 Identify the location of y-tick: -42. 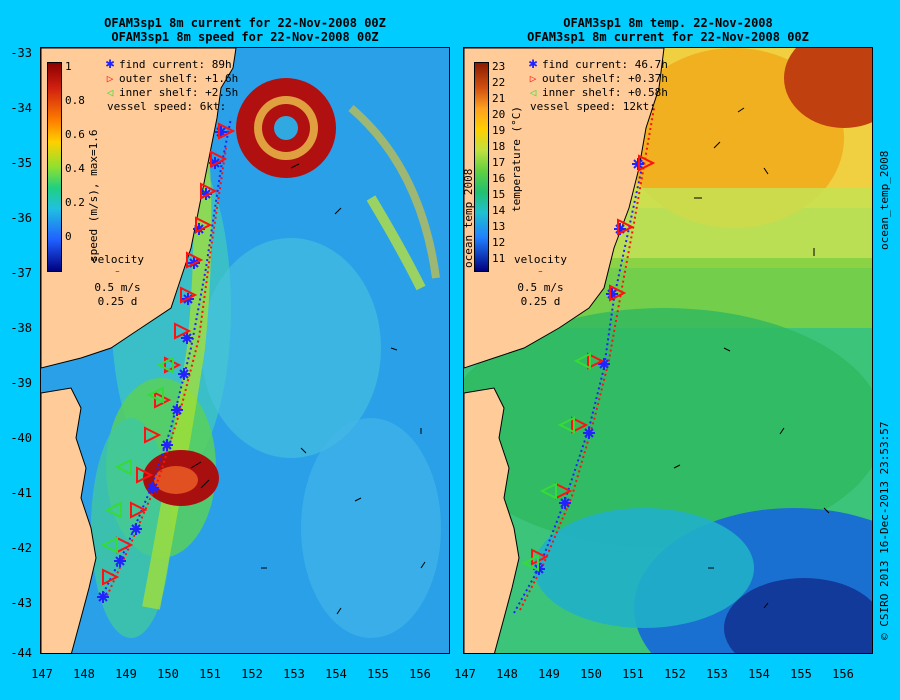
(21, 548).